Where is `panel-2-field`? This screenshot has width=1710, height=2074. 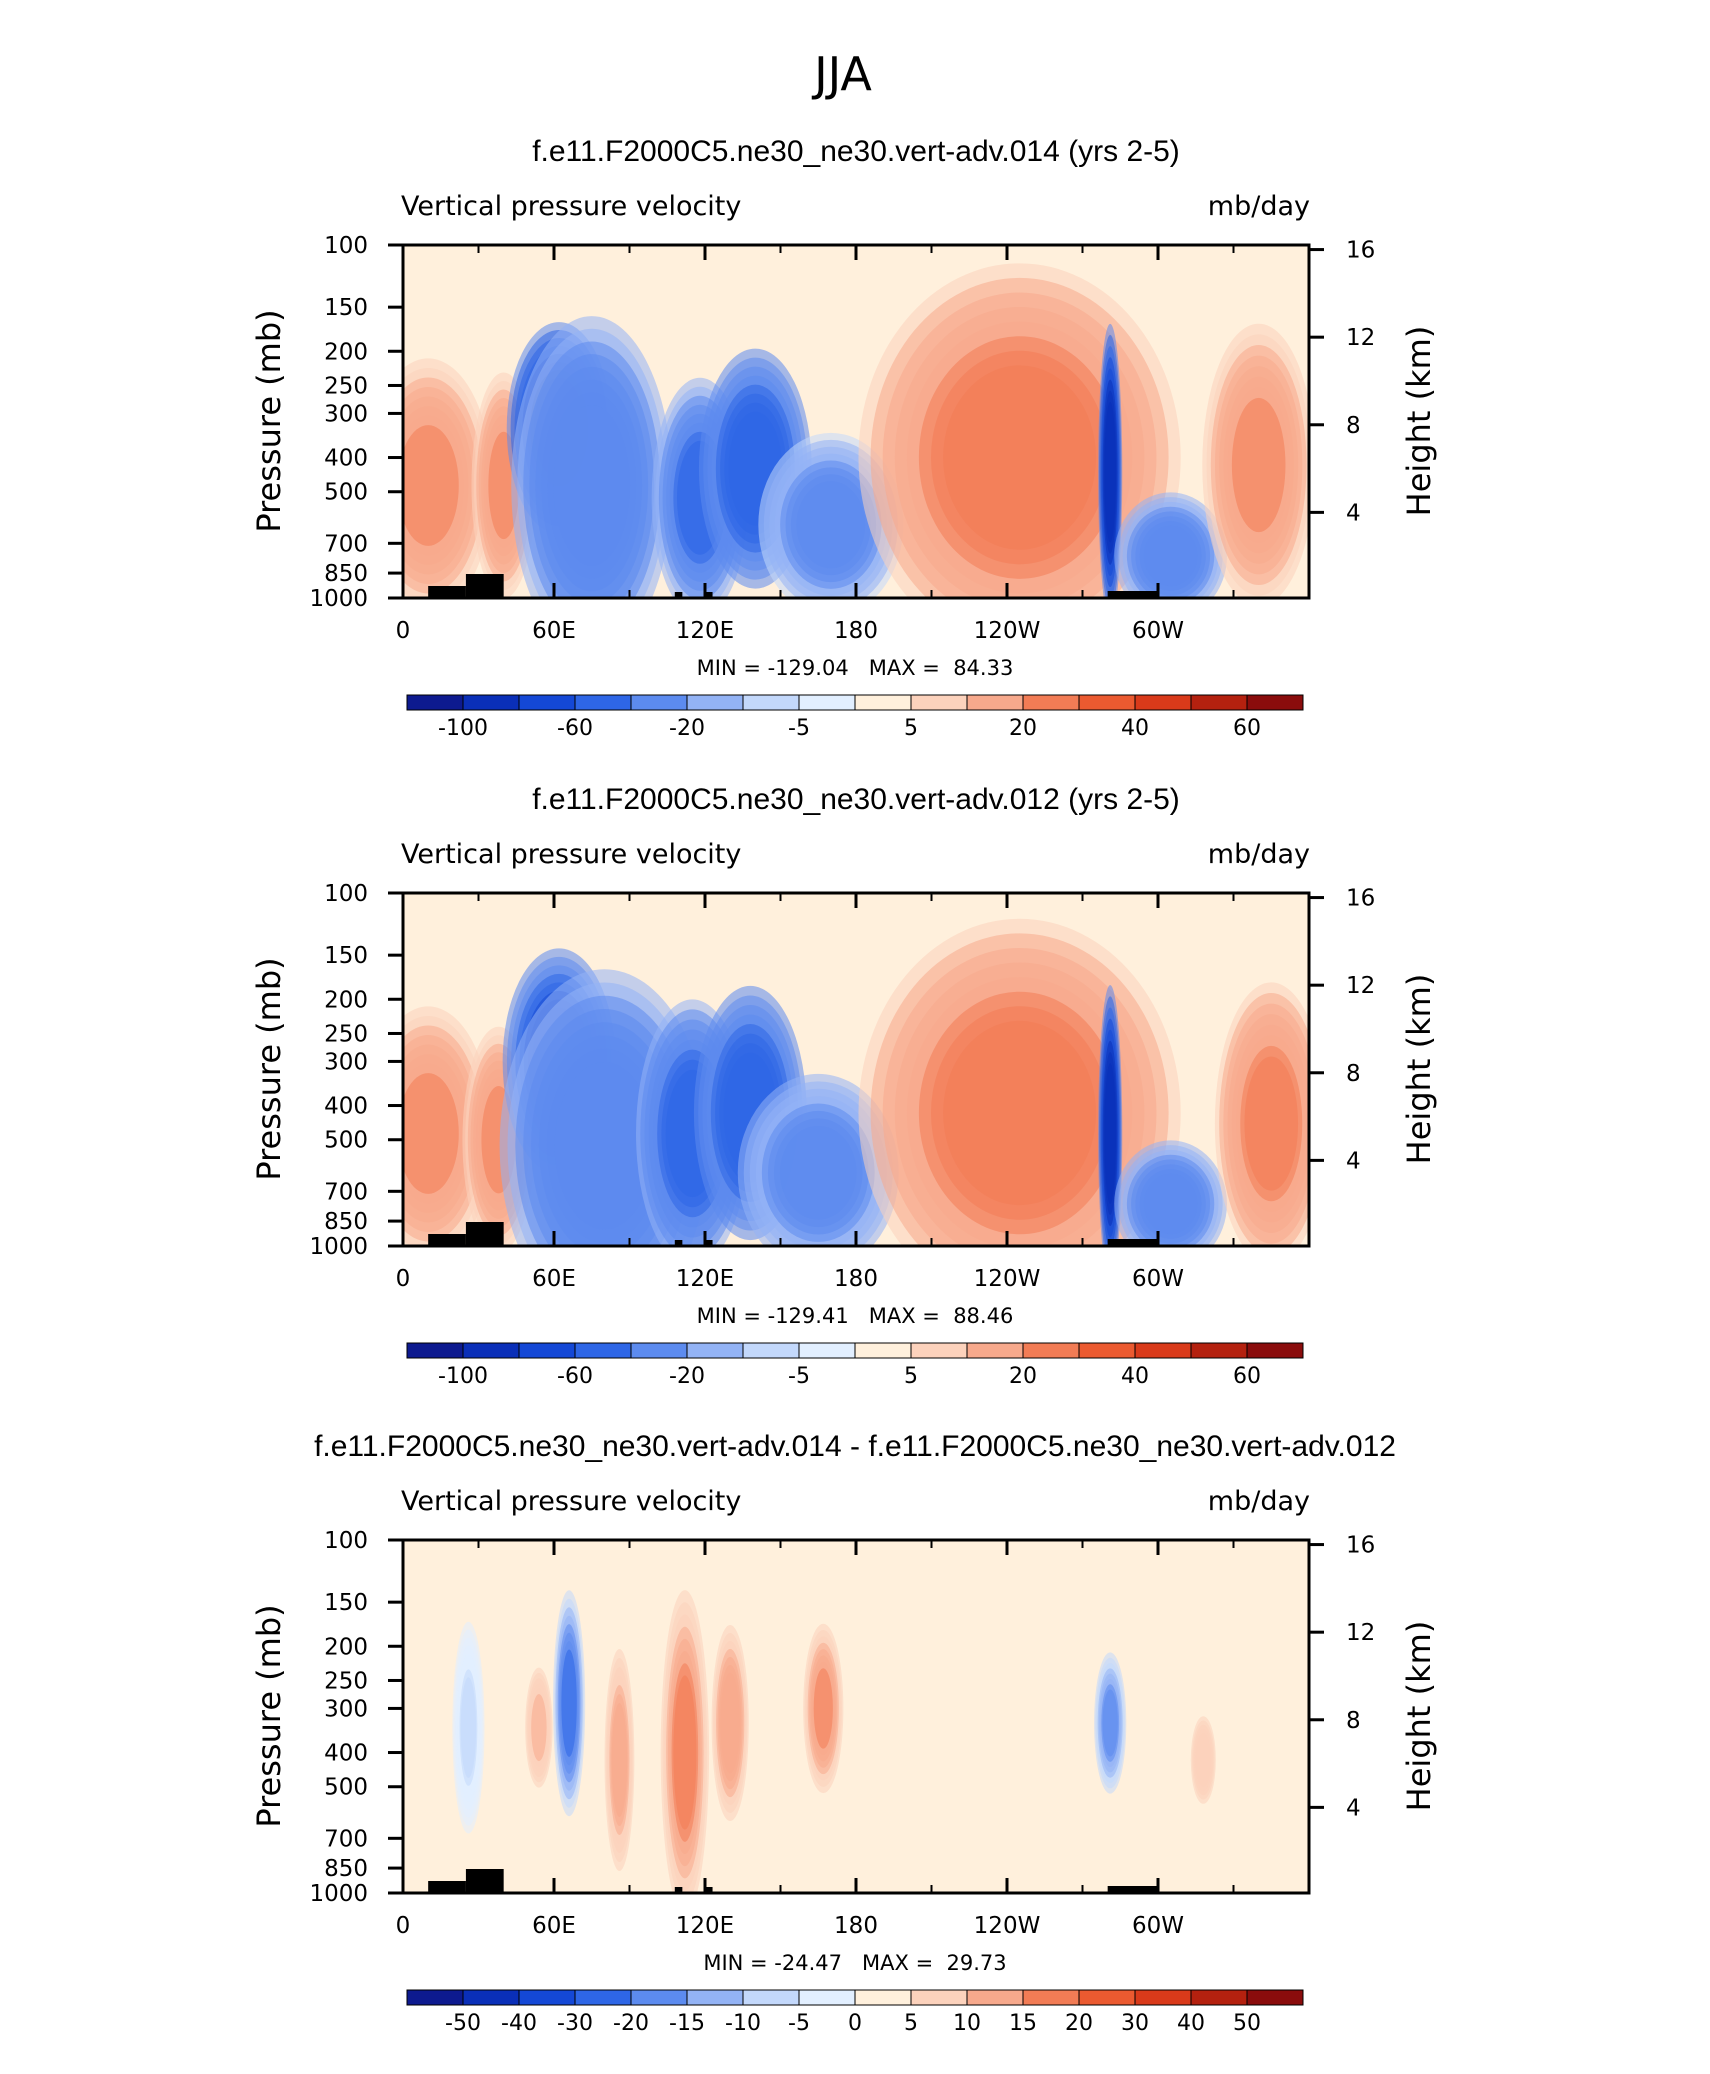 panel-2-field is located at coordinates (856, 1069).